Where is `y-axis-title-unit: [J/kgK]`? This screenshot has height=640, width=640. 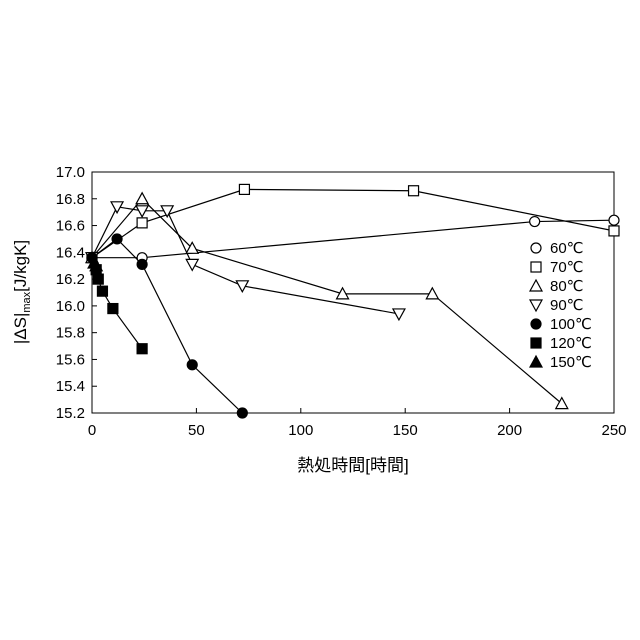 y-axis-title-unit: [J/kgK] is located at coordinates (20, 266).